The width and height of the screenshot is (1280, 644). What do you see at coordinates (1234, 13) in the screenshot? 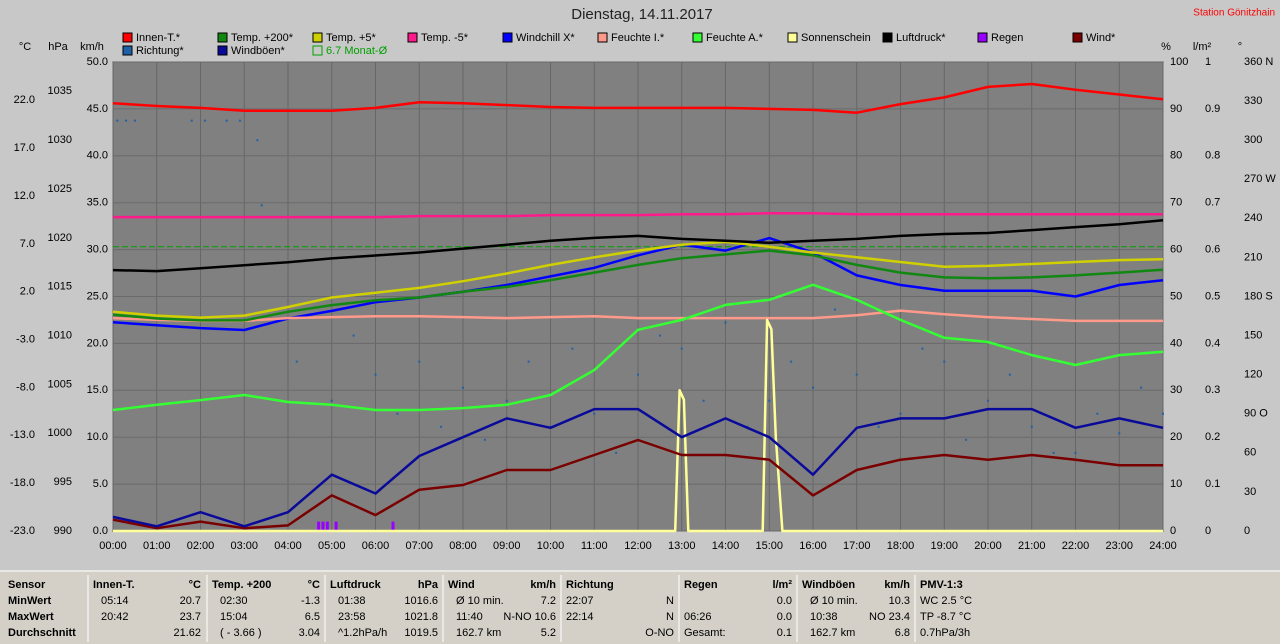
I see `station-name: Station Gönitzhain` at bounding box center [1234, 13].